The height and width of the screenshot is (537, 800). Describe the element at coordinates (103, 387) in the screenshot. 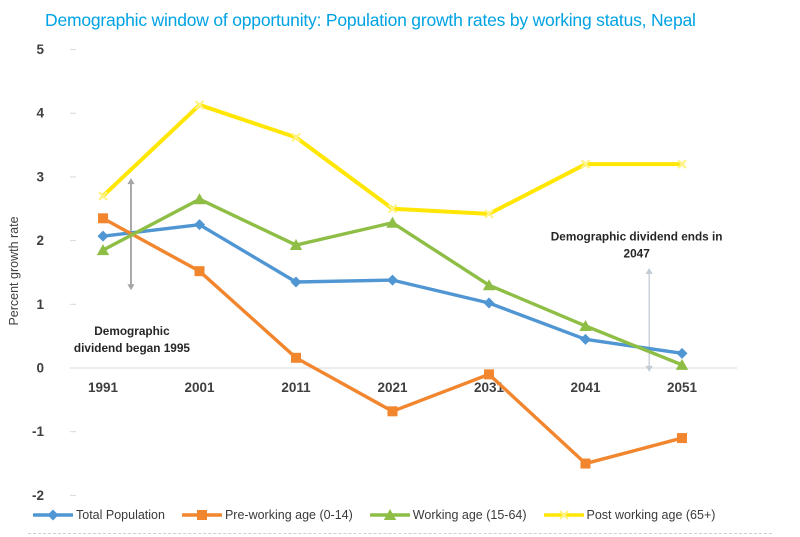

I see `svg-text: 1991` at that location.